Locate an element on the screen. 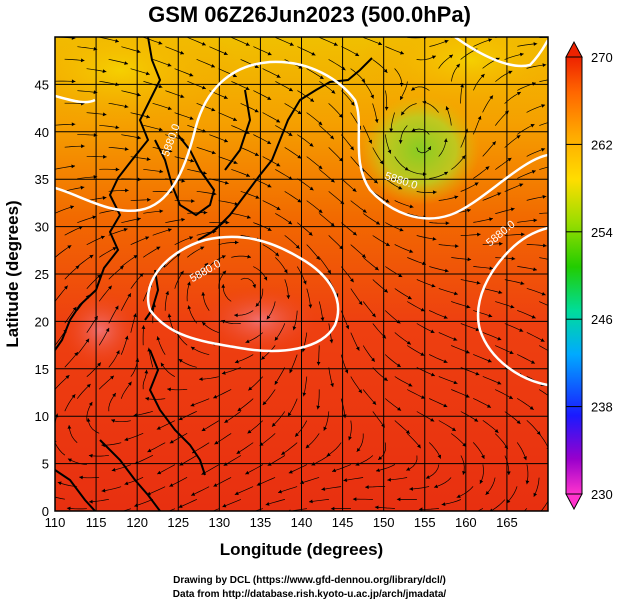  y-tick-label: 40 is located at coordinates (42, 132).